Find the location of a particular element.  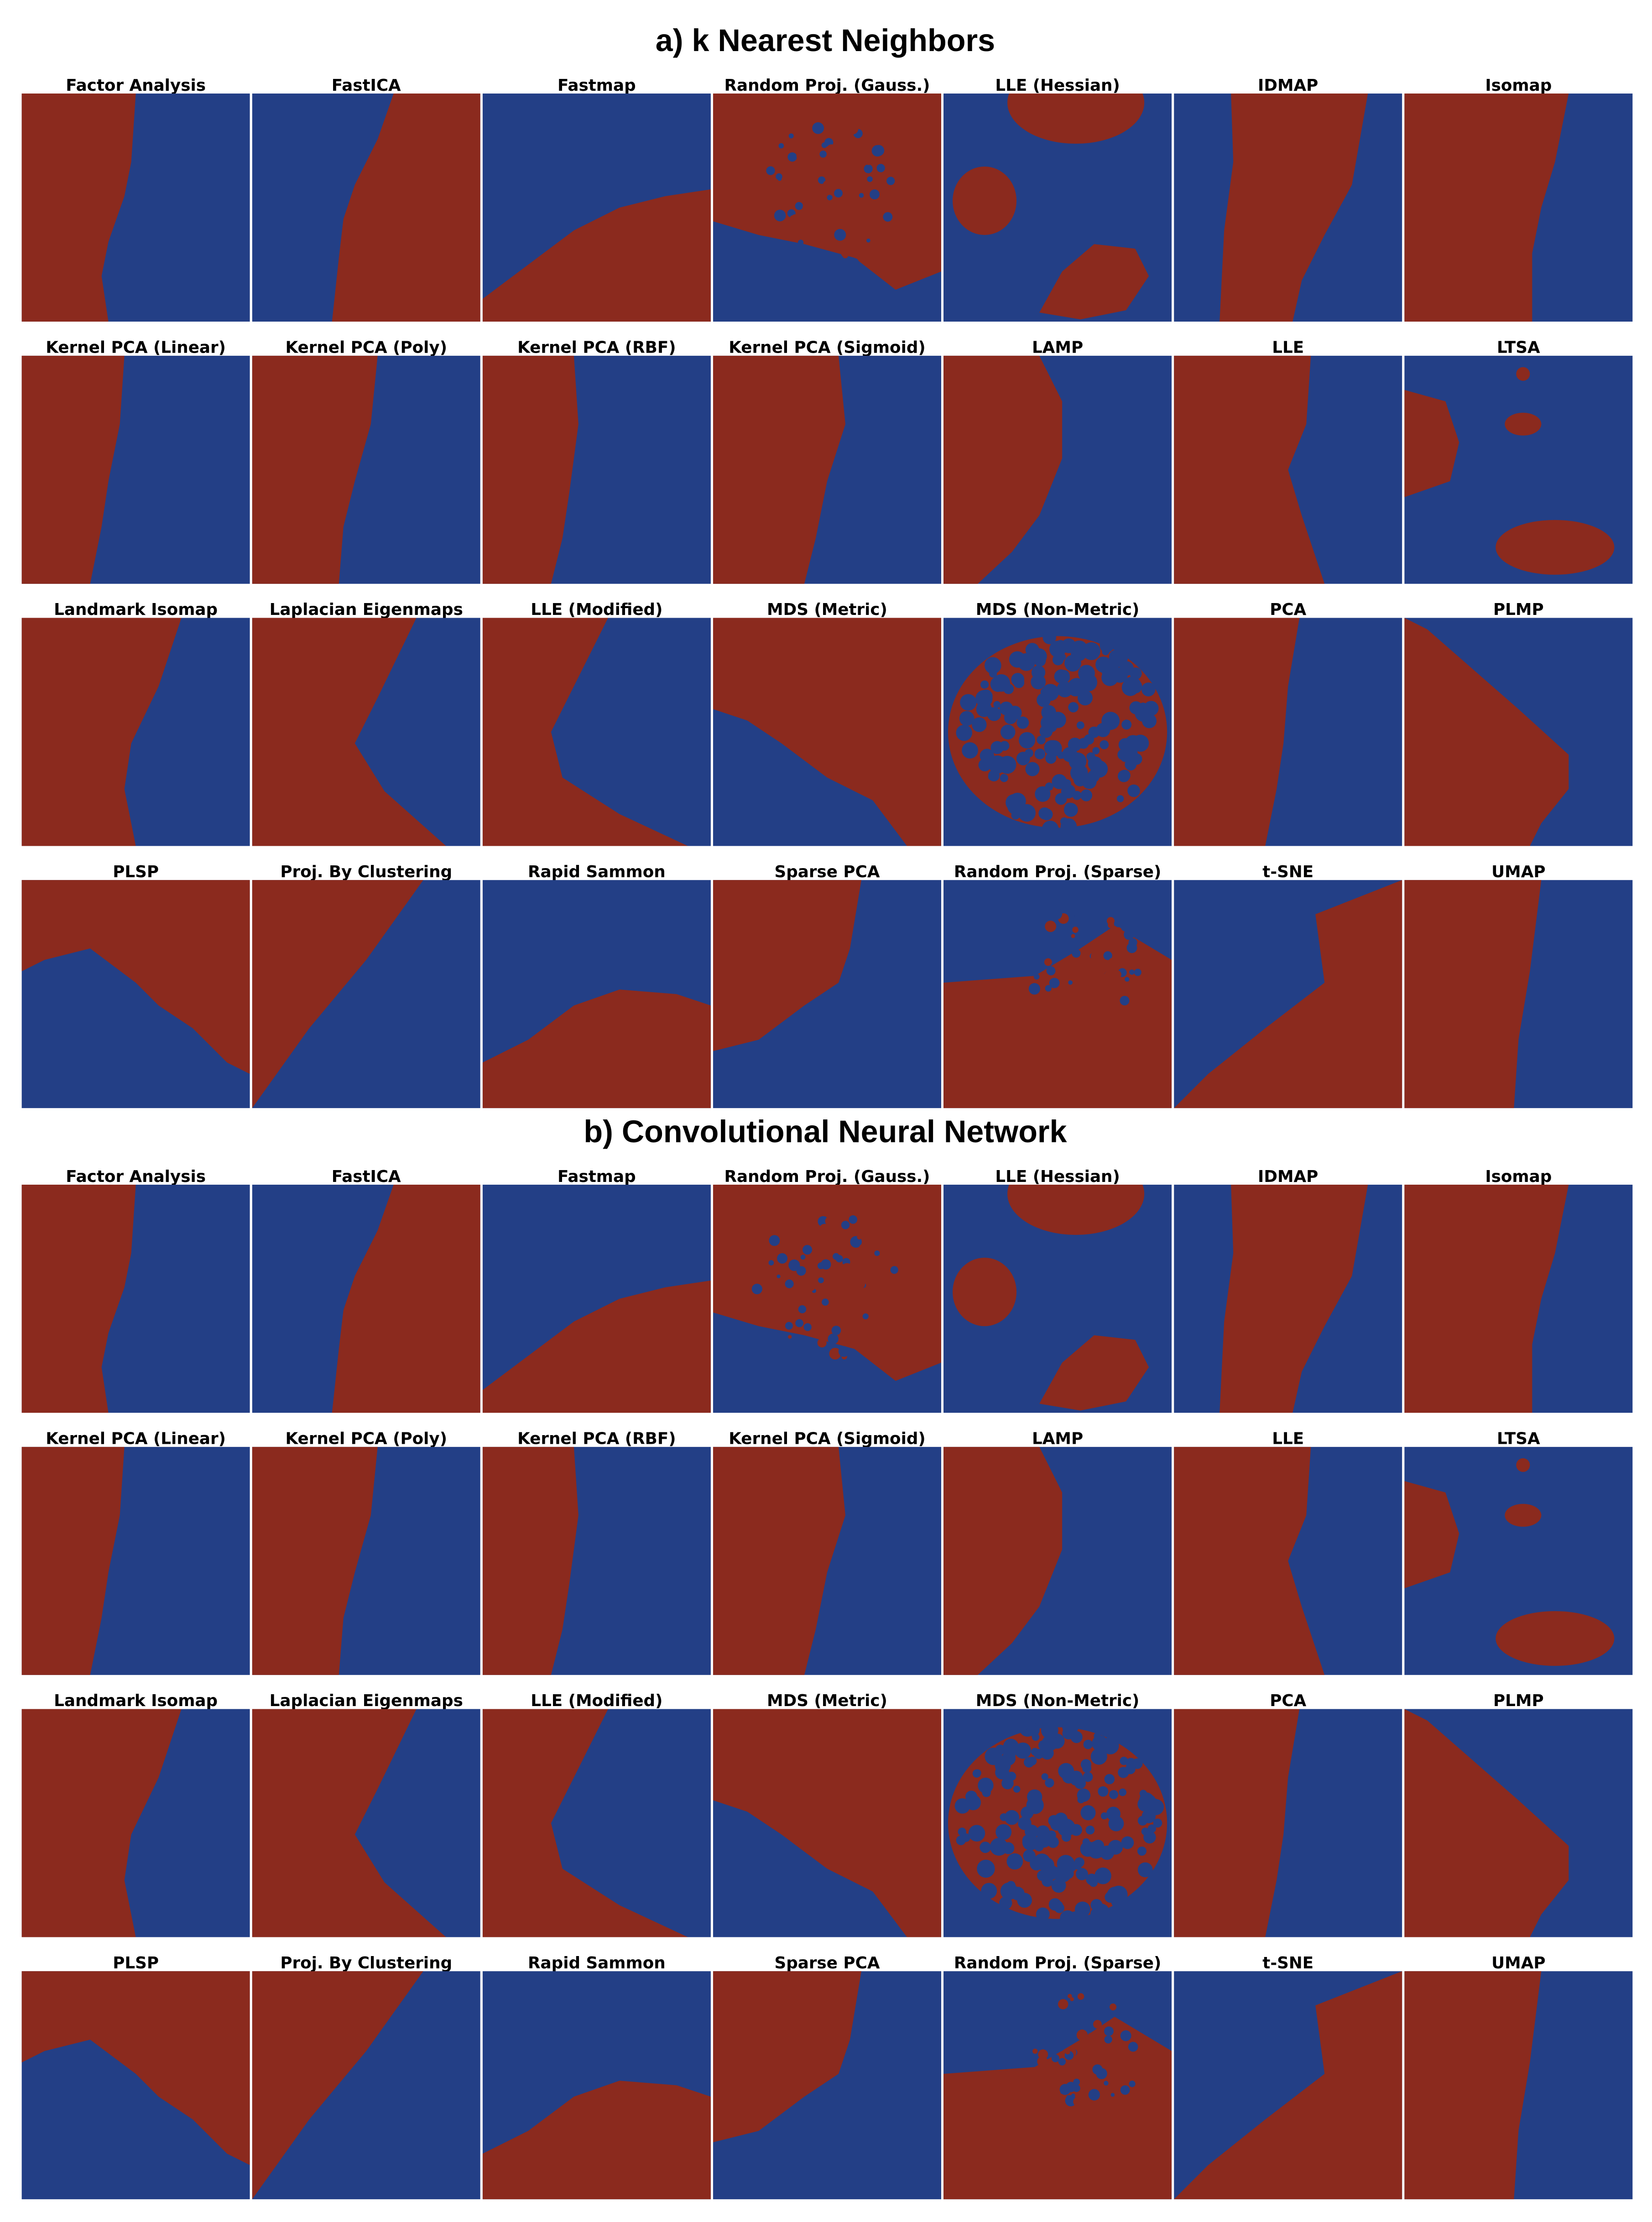

panel-label: Kernel PCA (Sigmoid) is located at coordinates (827, 347).